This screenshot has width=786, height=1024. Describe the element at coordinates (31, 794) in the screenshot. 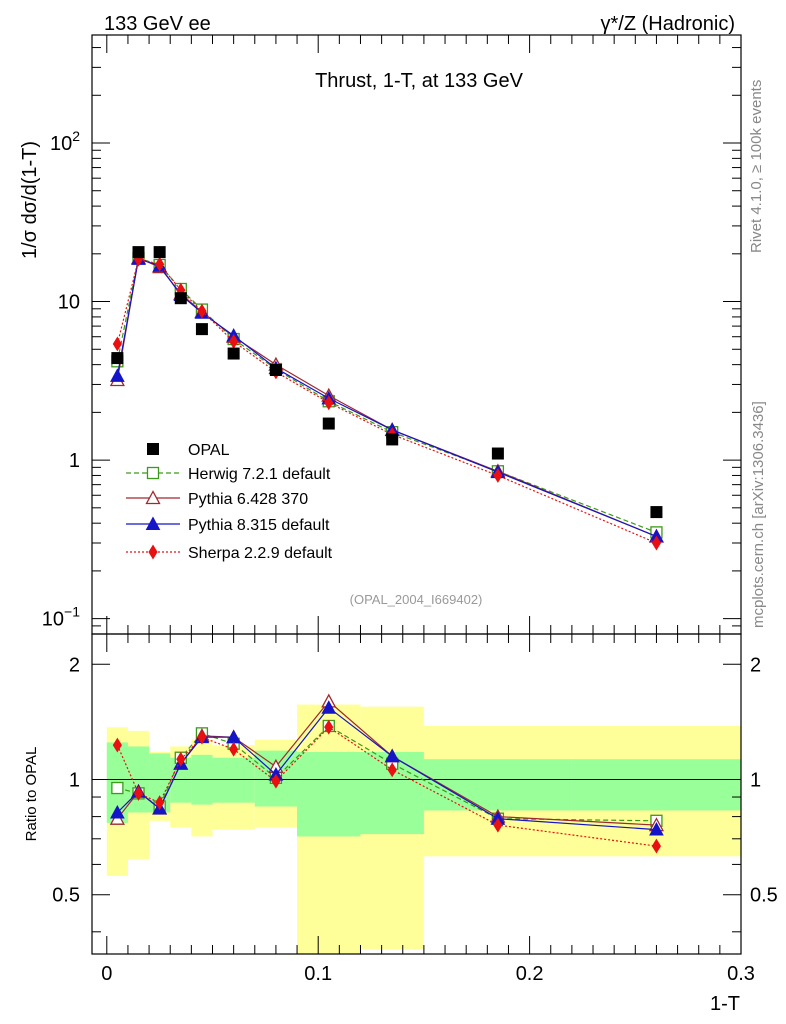

I see `ratio-axis-label: Ratio to OPAL` at that location.